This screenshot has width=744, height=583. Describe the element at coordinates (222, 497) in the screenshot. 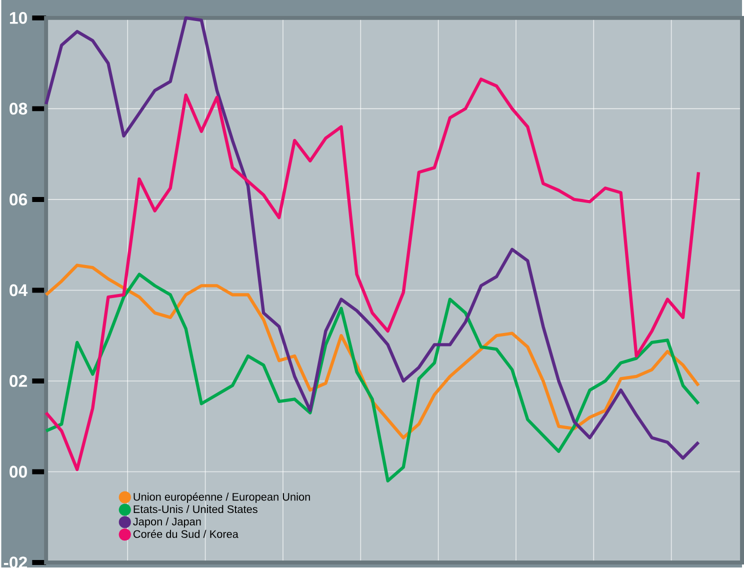

I see `legend-label: Union européenne / European Union` at that location.